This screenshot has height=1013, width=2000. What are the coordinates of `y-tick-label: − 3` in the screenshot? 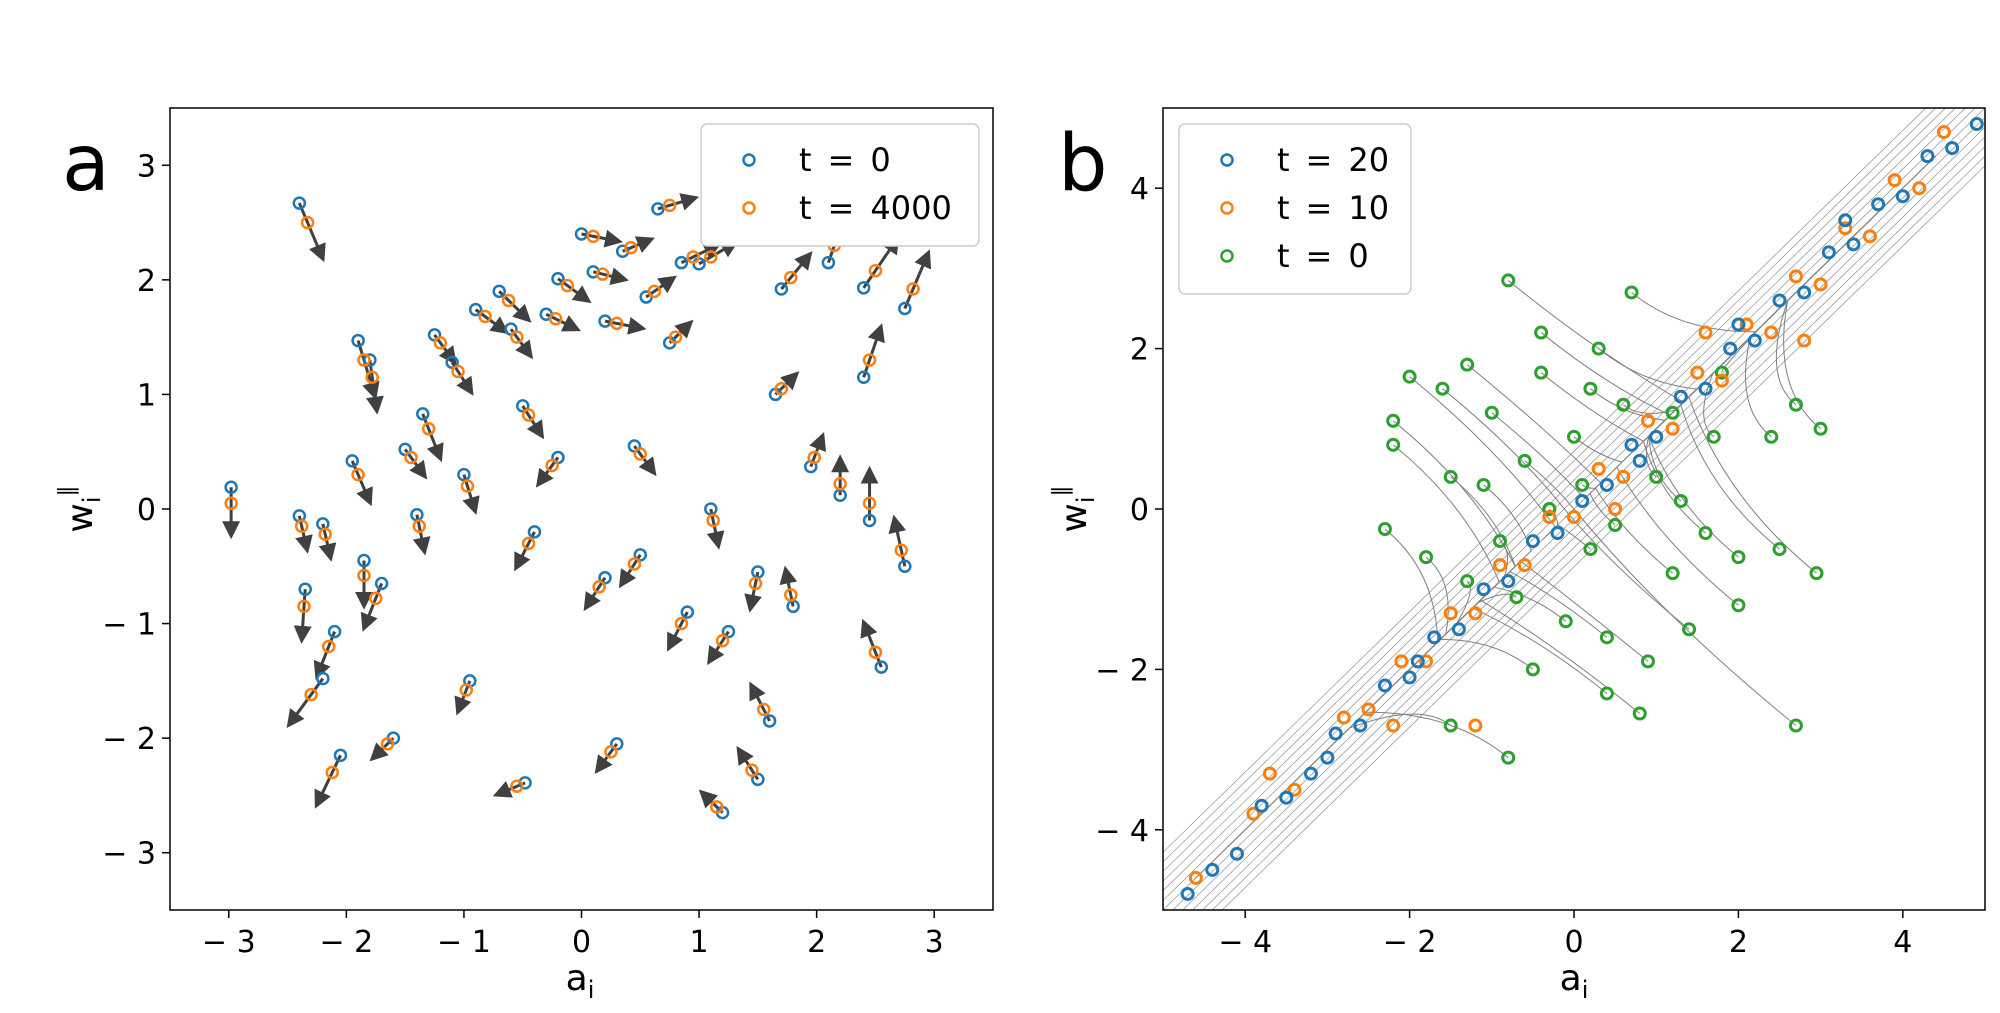 It's located at (129, 854).